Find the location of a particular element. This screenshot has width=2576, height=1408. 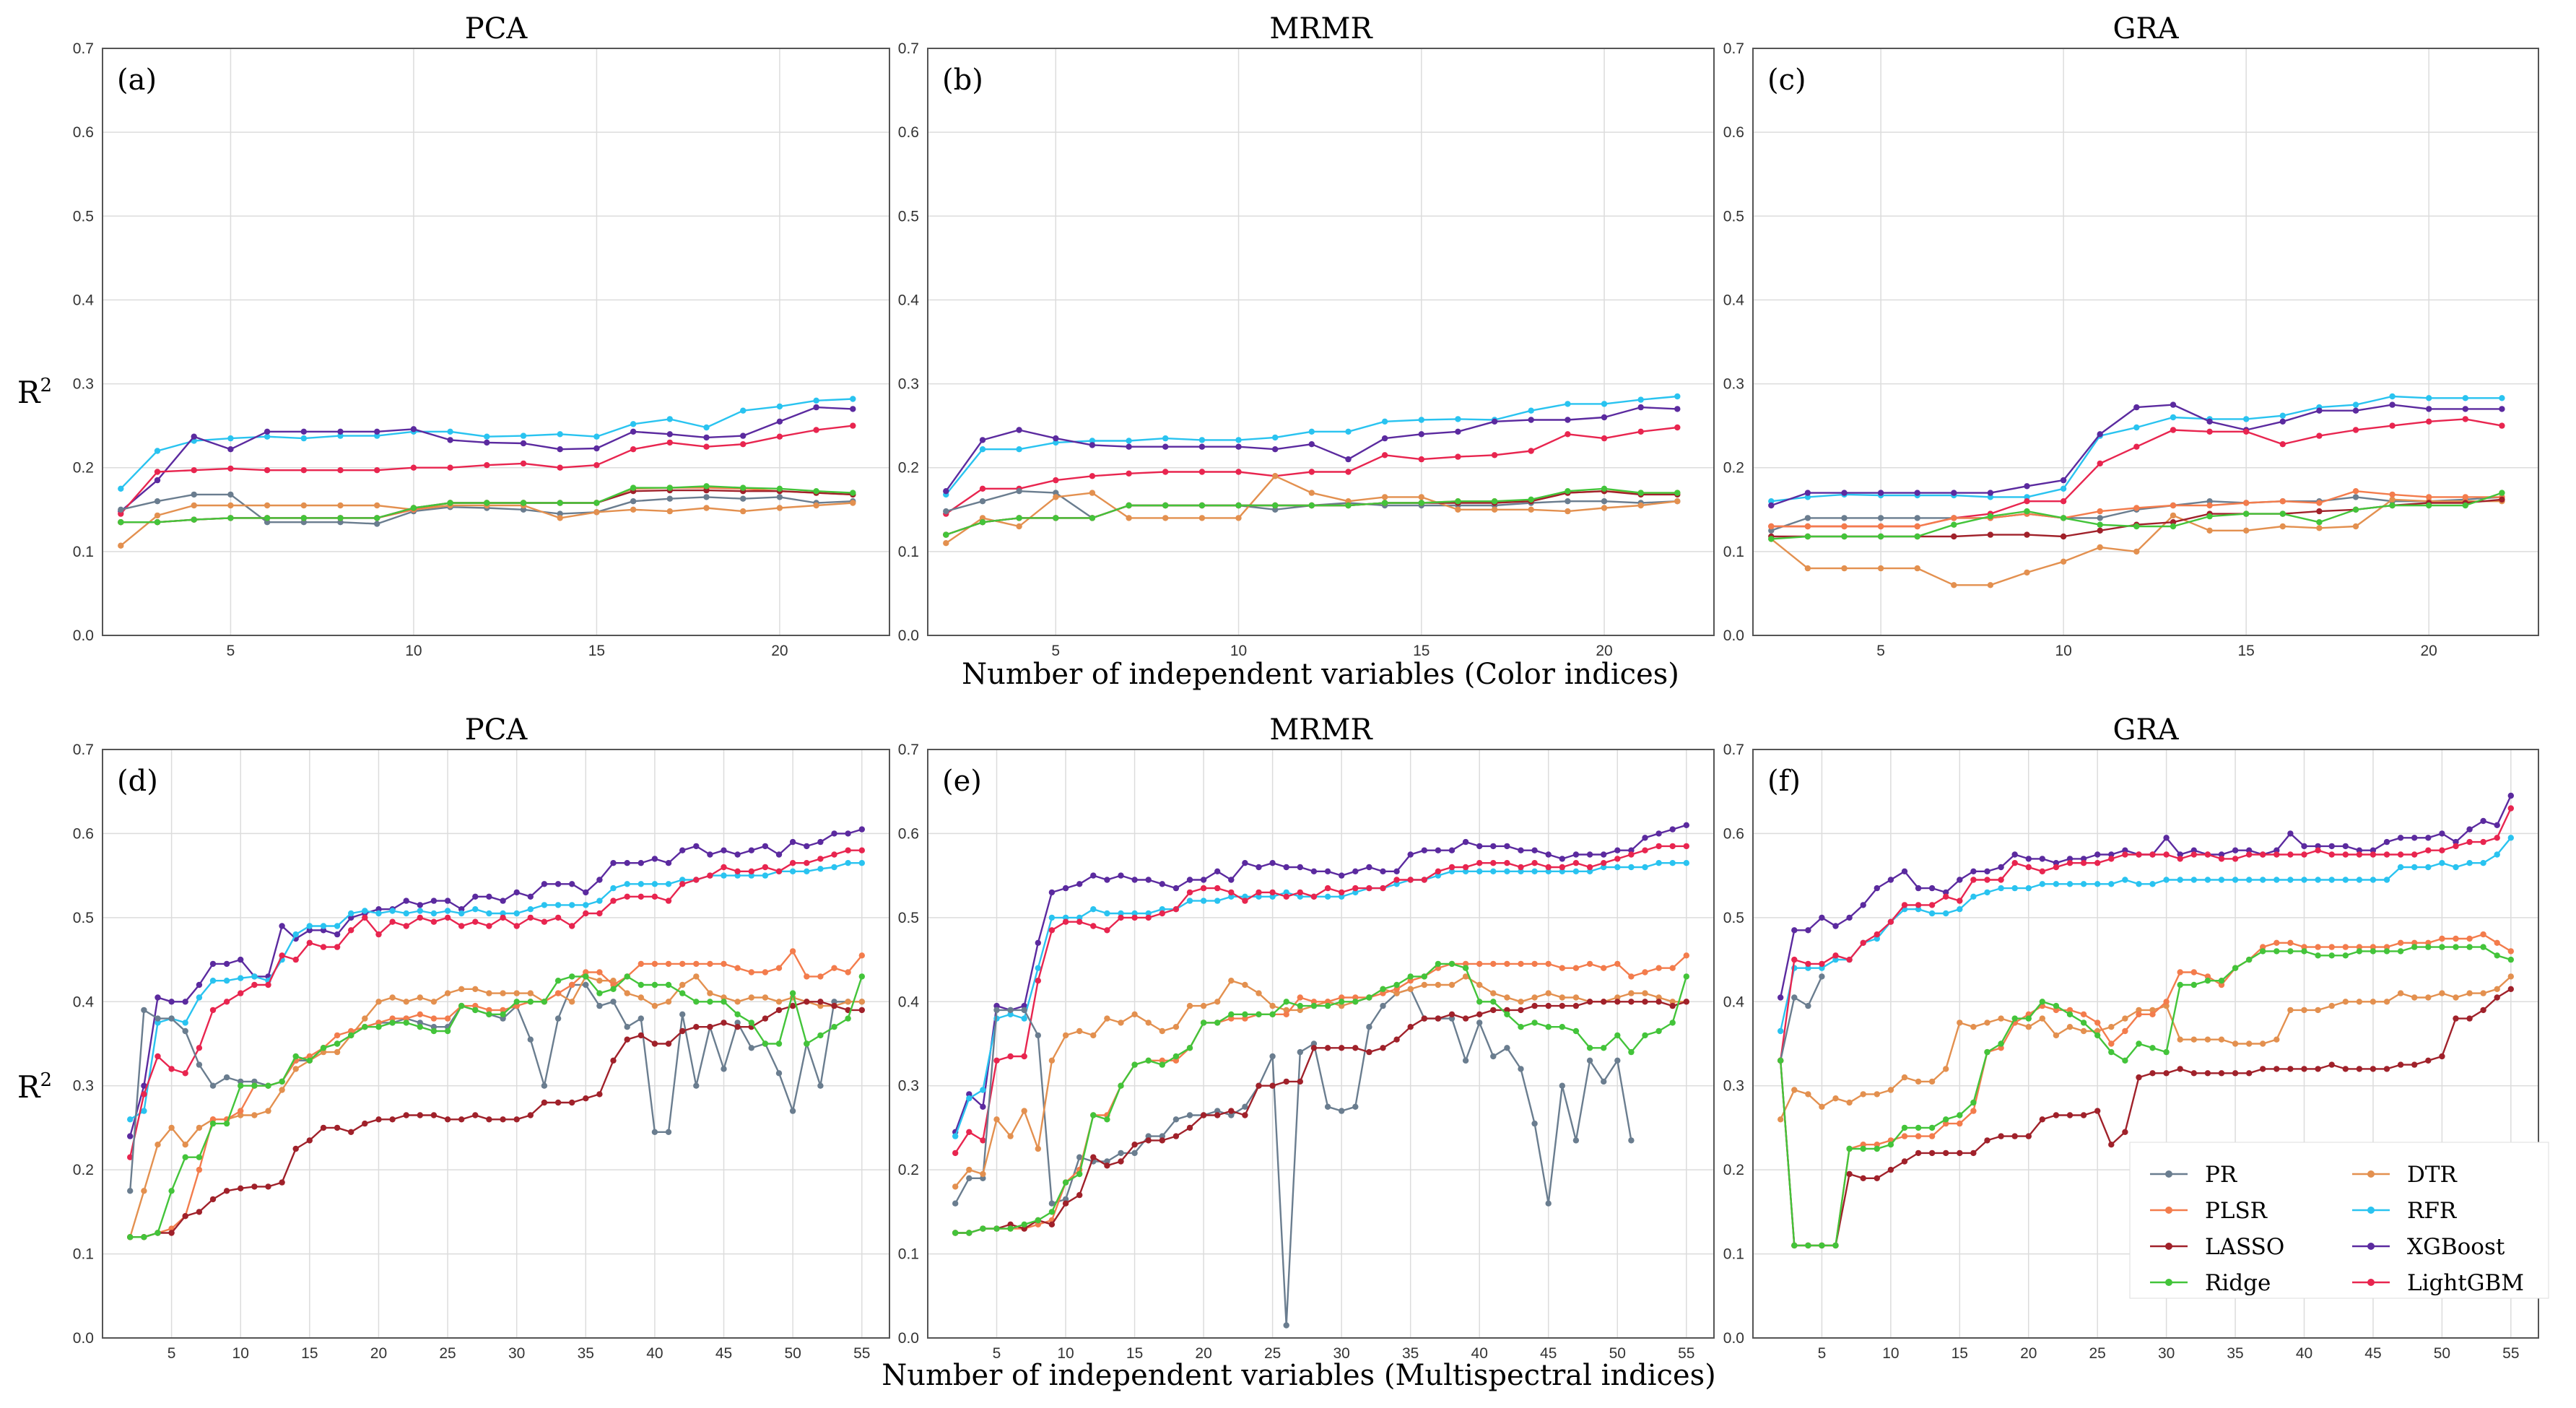

y-tick-label: 0.0 is located at coordinates (908, 636).